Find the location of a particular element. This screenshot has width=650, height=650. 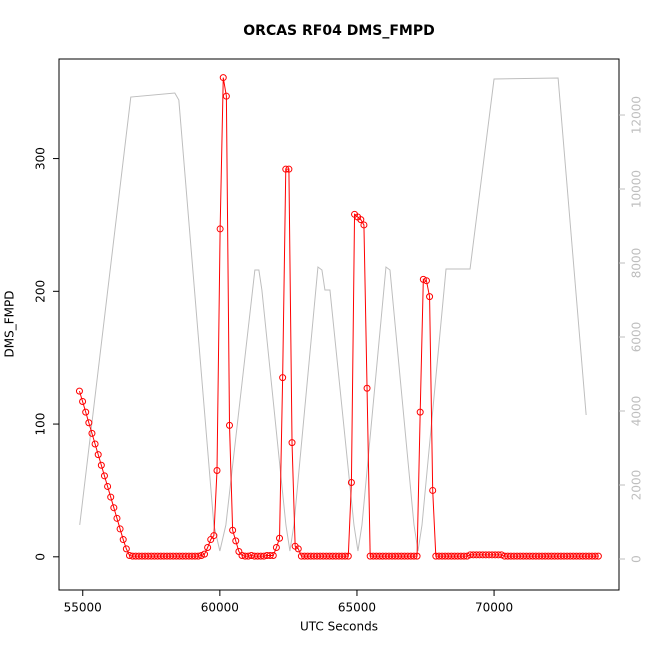

y-tick-label: 300 is located at coordinates (41, 158).